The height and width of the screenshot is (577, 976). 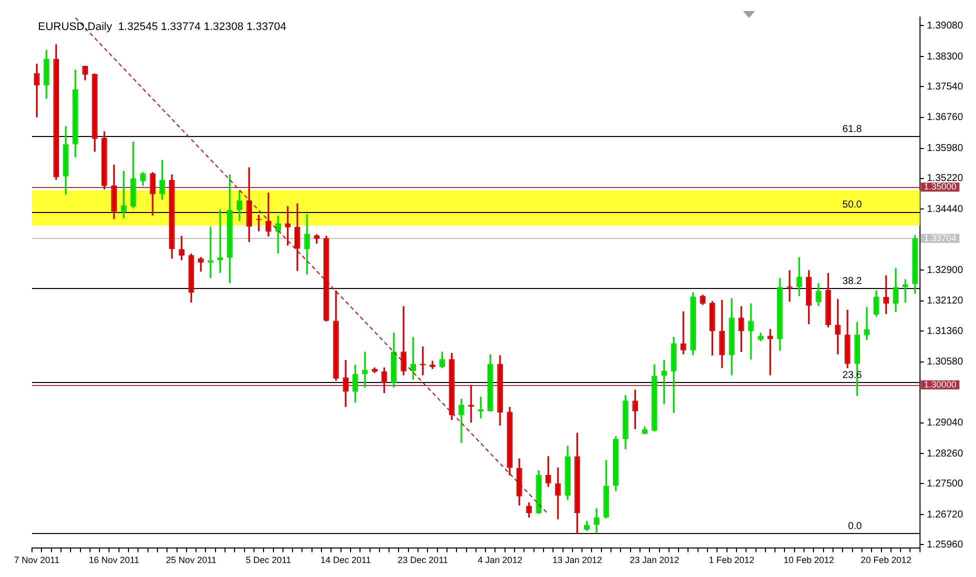 I want to click on y-tick-label: 1.34440, so click(x=945, y=209).